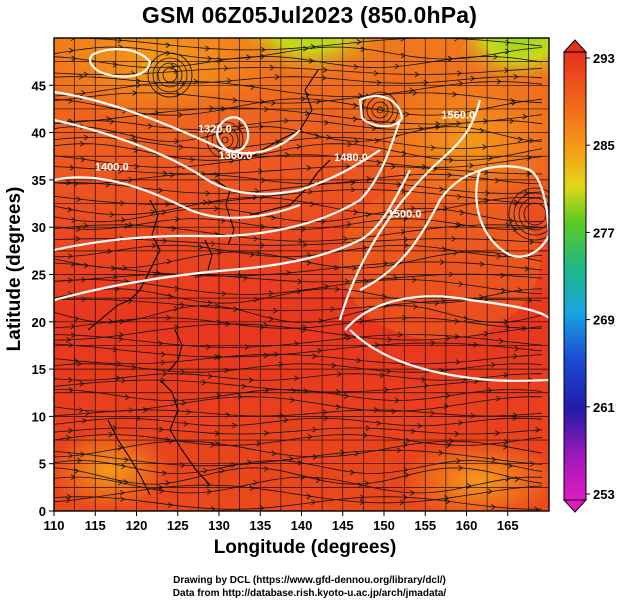  What do you see at coordinates (588, 276) in the screenshot?
I see `colorbar: 293 285 277 269 261 253` at bounding box center [588, 276].